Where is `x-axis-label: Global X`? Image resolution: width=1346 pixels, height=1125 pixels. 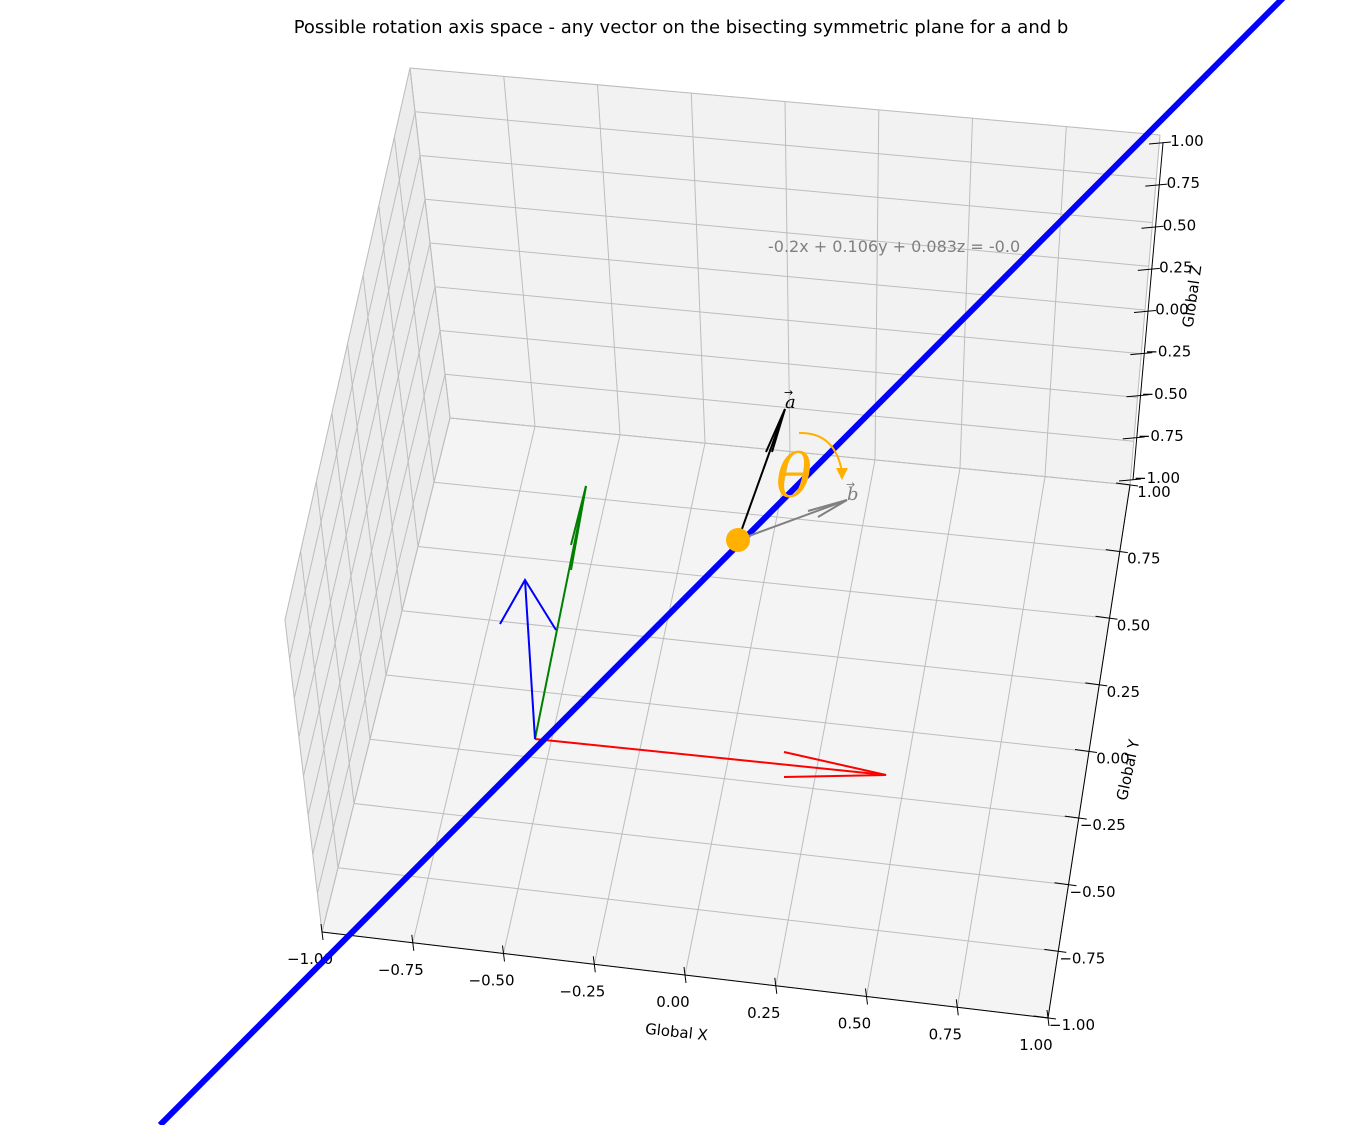
x-axis-label: Global X is located at coordinates (676, 1032).